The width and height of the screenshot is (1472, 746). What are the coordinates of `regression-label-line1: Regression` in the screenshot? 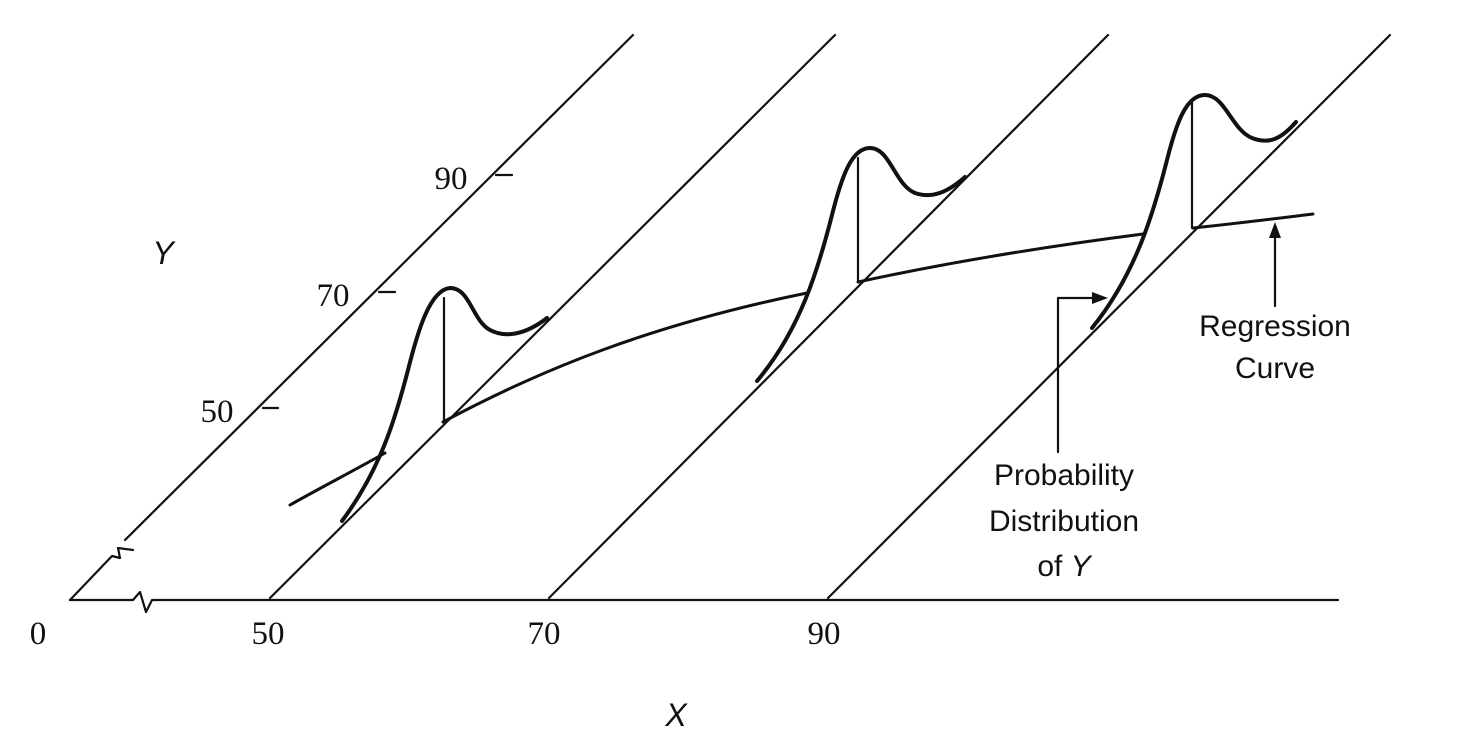 It's located at (1275, 326).